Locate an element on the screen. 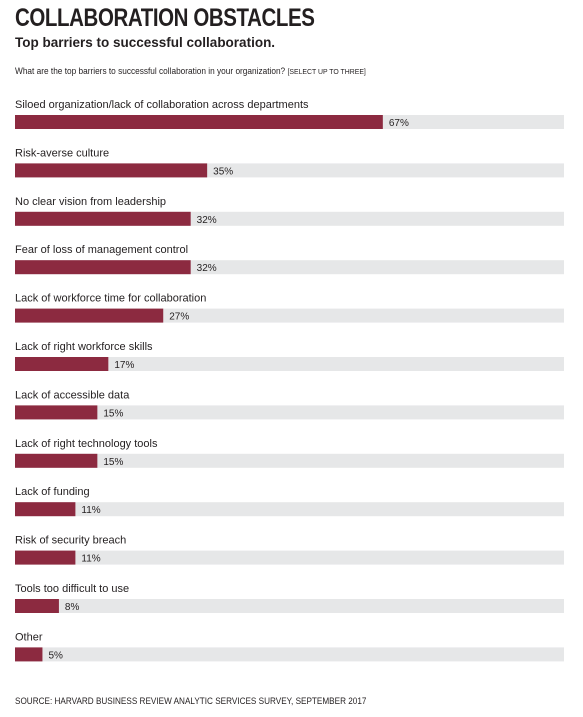  value-label: 8% is located at coordinates (72, 607).